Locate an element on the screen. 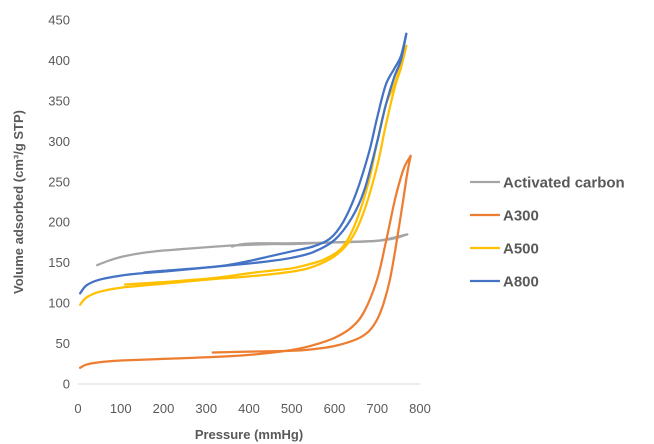  y-tick-label: 300 is located at coordinates (59, 141).